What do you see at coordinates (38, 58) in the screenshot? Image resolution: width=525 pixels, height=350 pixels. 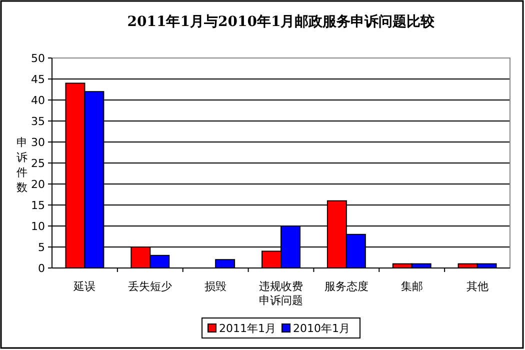 I see `y-tick-label: 50` at bounding box center [38, 58].